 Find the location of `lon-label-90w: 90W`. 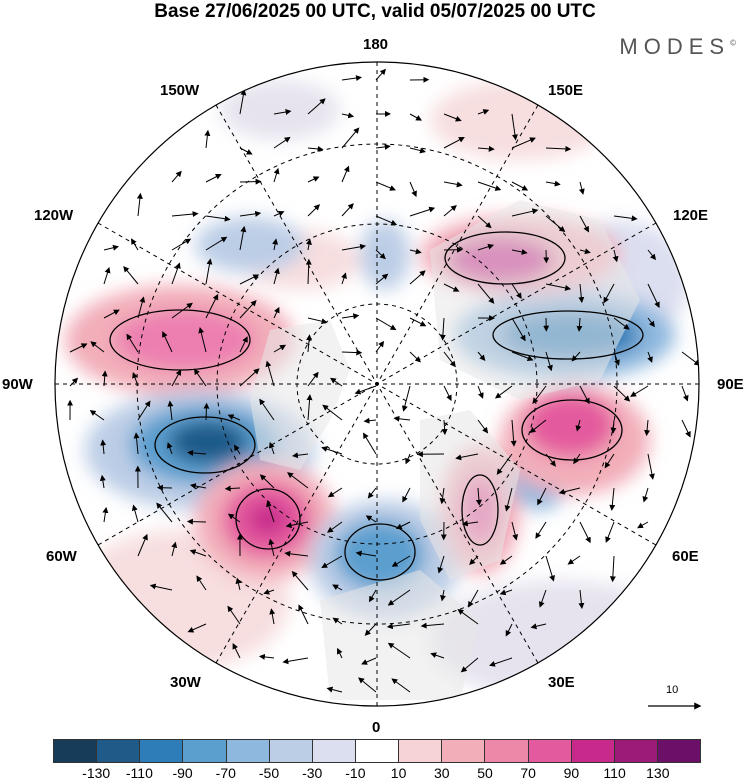

lon-label-90w: 90W is located at coordinates (17, 384).